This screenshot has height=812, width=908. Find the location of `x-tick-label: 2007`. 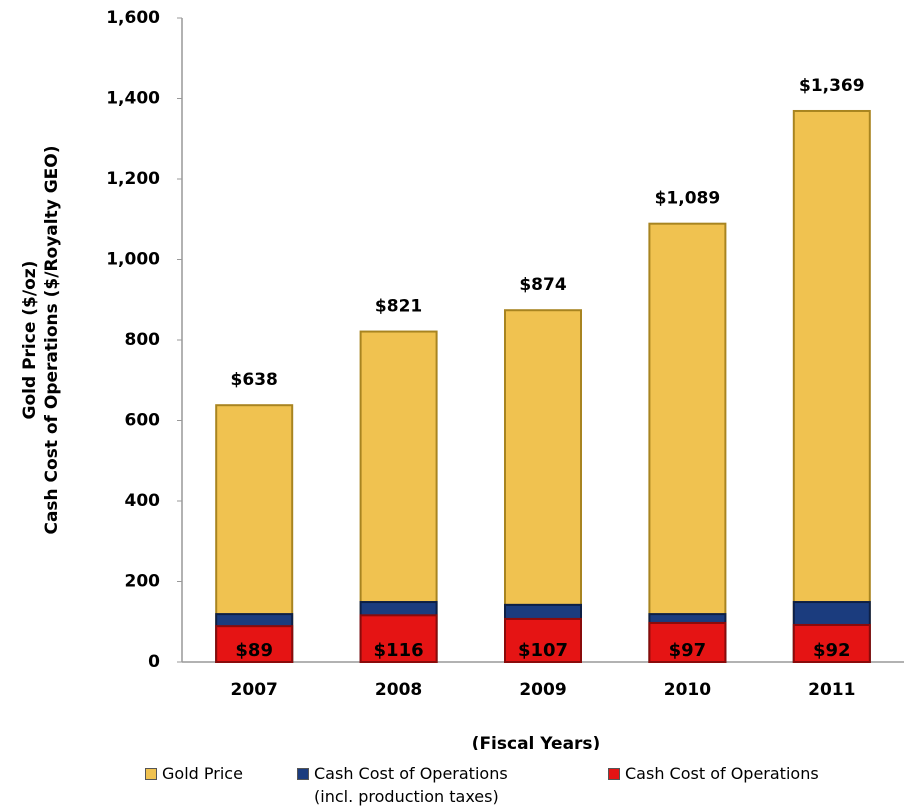

x-tick-label: 2007 is located at coordinates (254, 690).